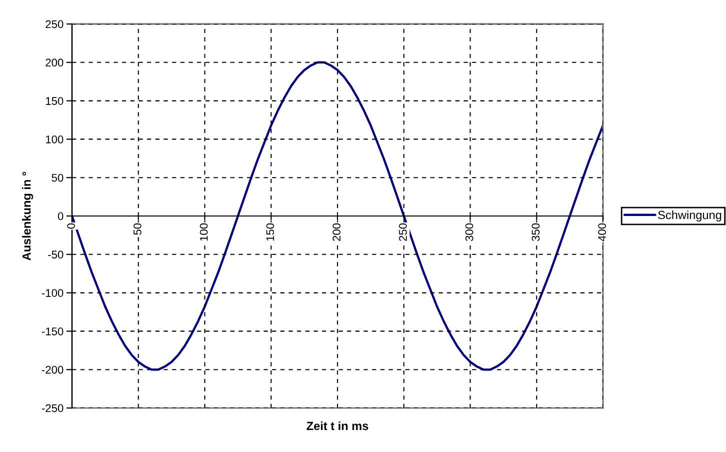  What do you see at coordinates (402, 232) in the screenshot?
I see `x-tick-label: 250` at bounding box center [402, 232].